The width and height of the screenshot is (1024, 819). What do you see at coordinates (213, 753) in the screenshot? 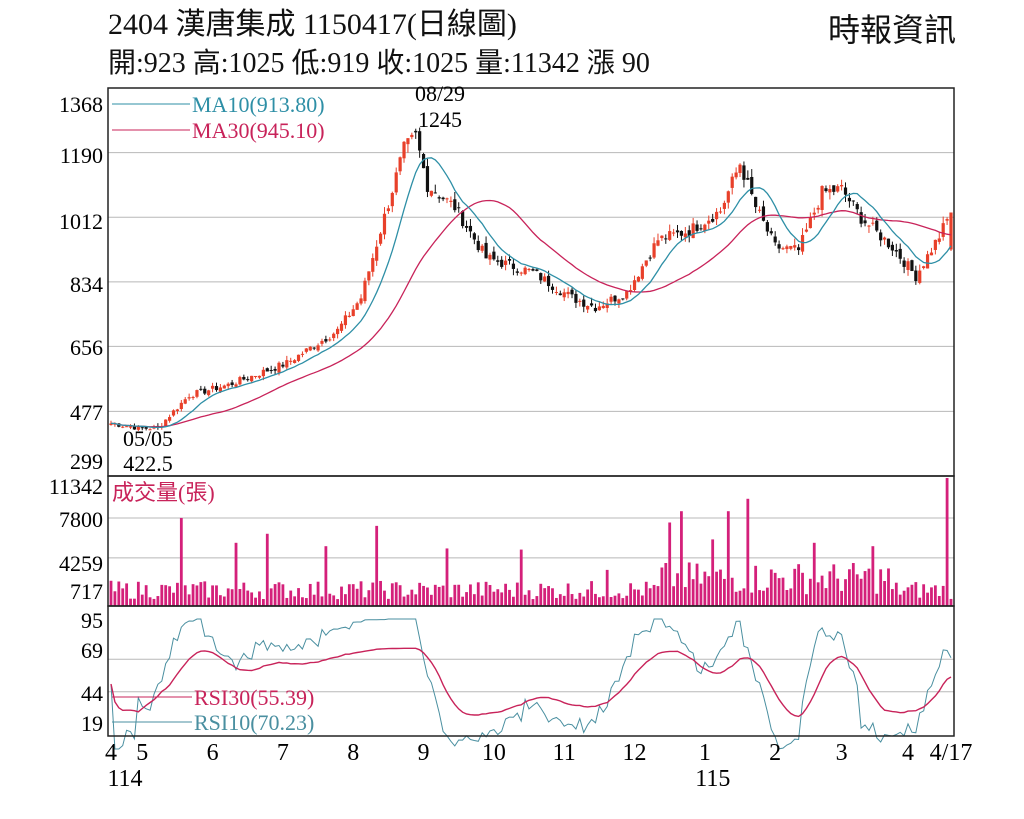
I see `x-tick-label: 6` at bounding box center [213, 753].